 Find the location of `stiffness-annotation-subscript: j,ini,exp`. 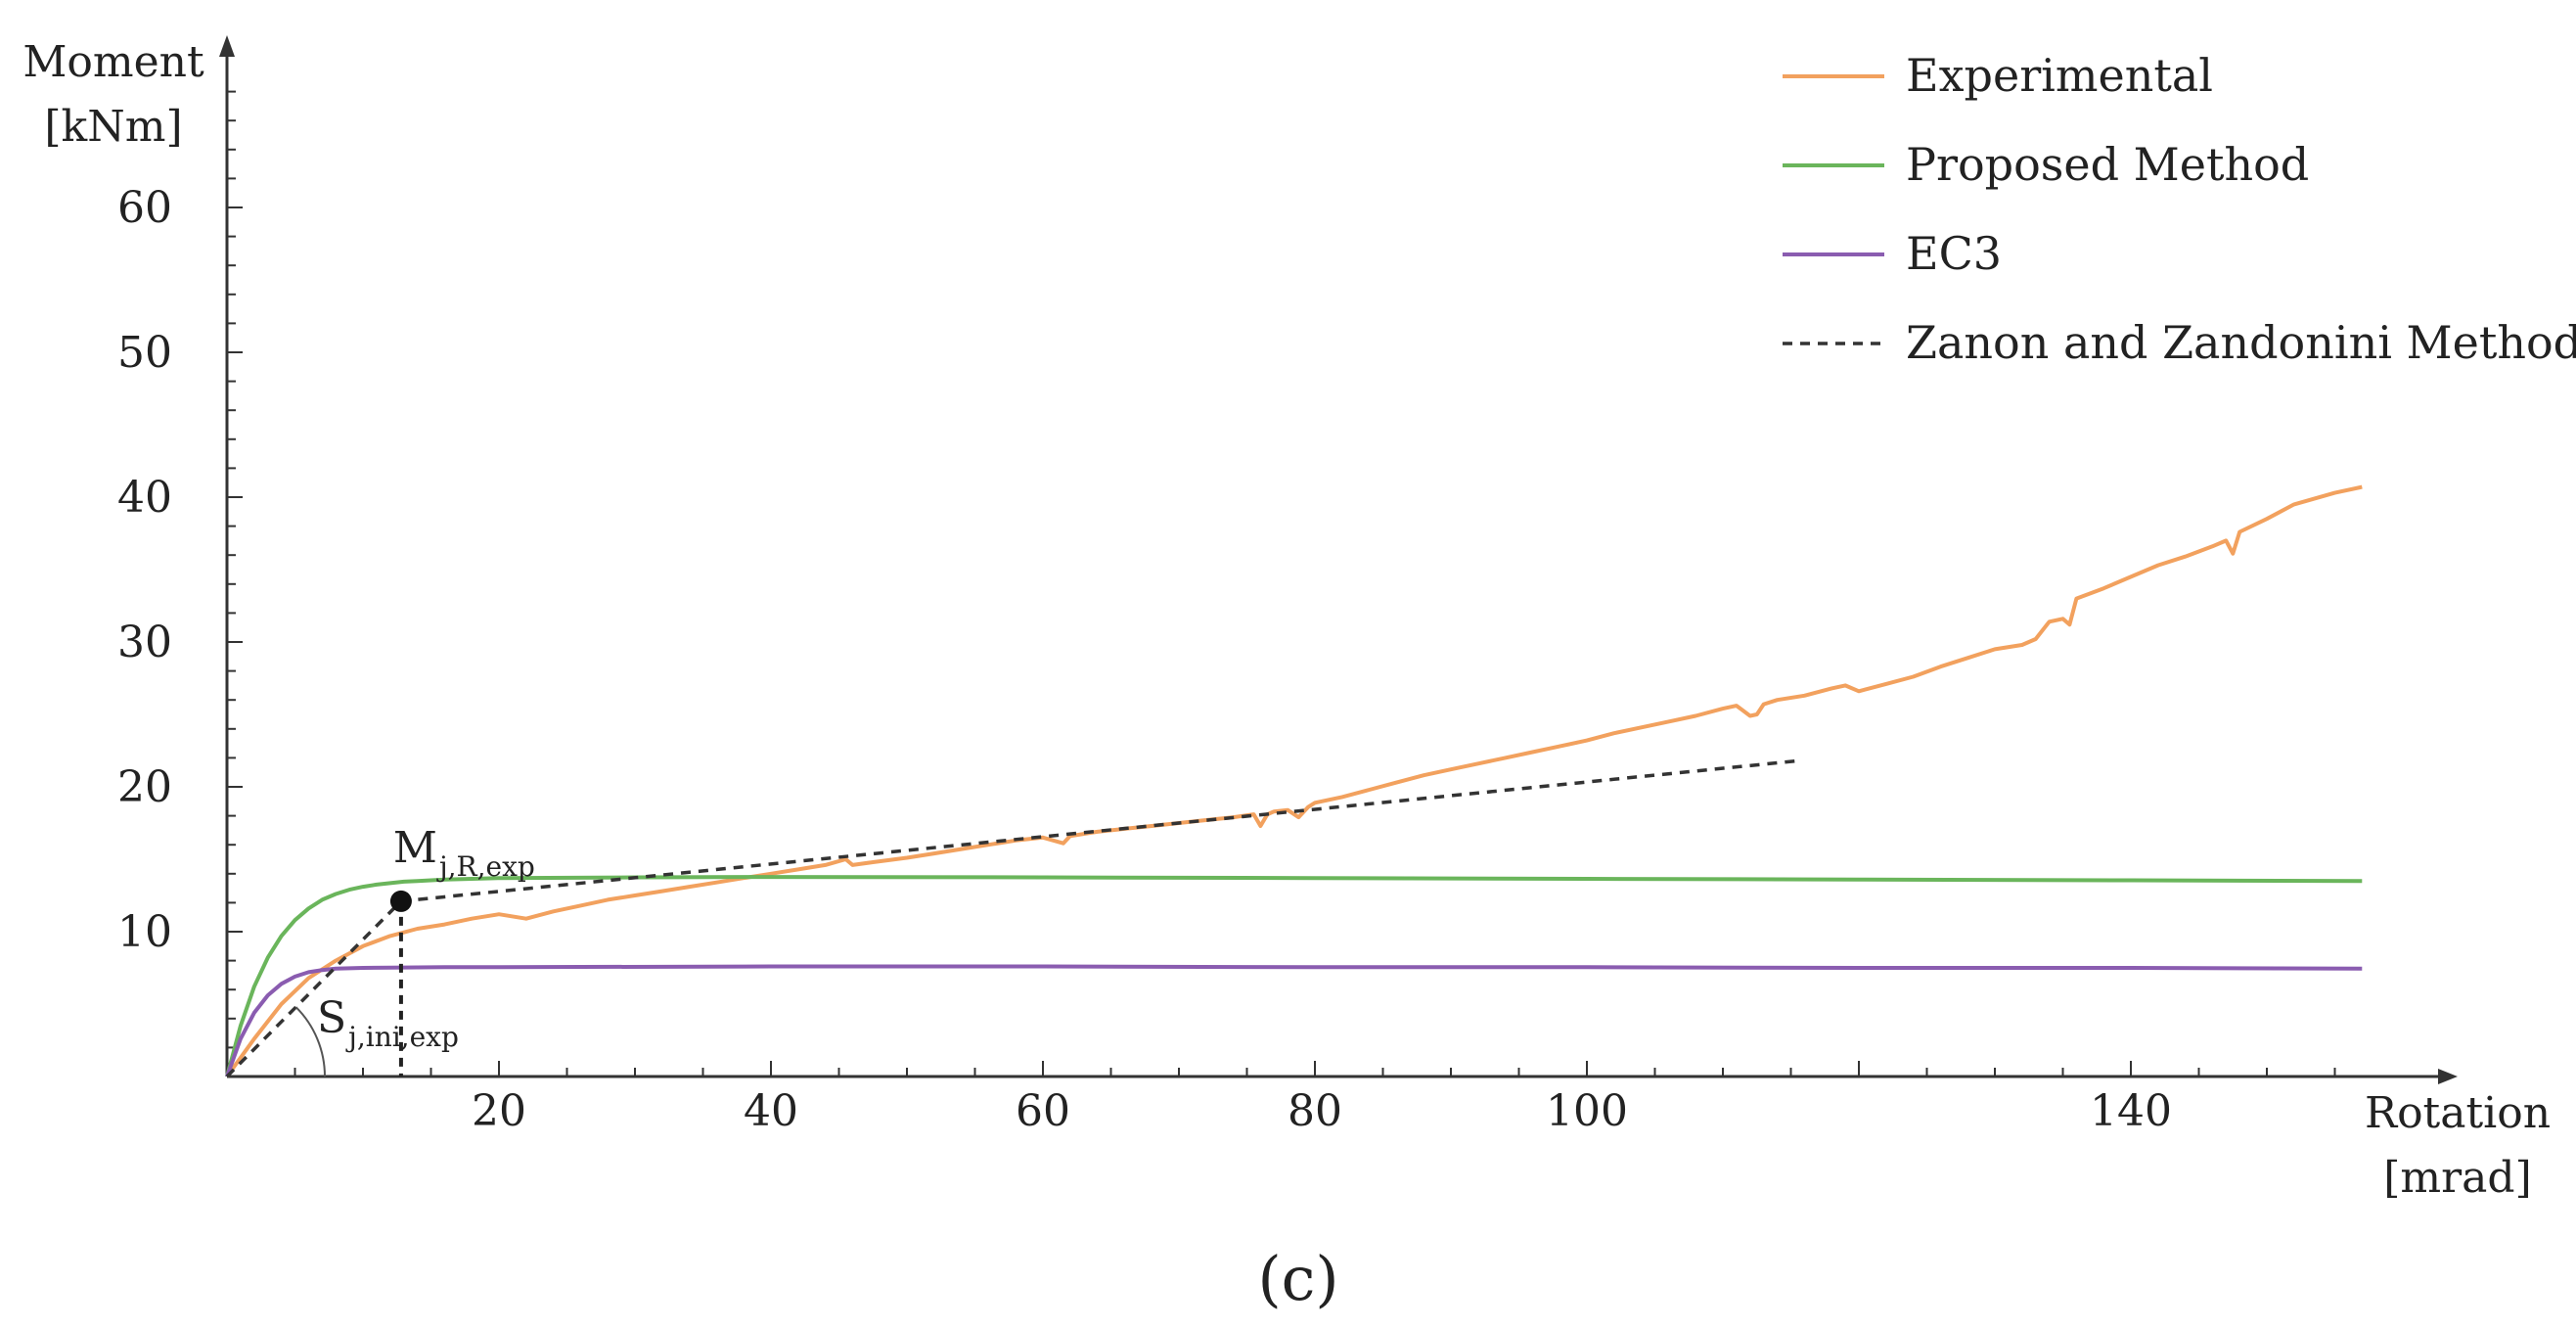

stiffness-annotation-subscript: j,ini,exp is located at coordinates (402, 1037).